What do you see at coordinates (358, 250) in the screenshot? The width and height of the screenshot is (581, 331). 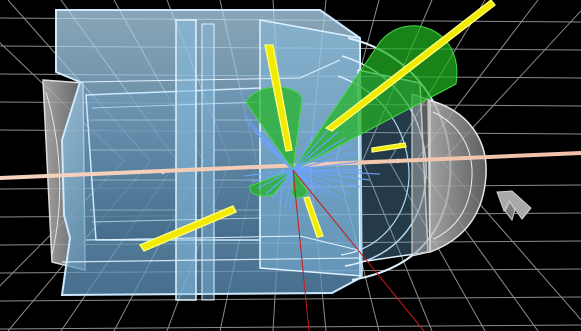 I see `red-tracks` at bounding box center [358, 250].